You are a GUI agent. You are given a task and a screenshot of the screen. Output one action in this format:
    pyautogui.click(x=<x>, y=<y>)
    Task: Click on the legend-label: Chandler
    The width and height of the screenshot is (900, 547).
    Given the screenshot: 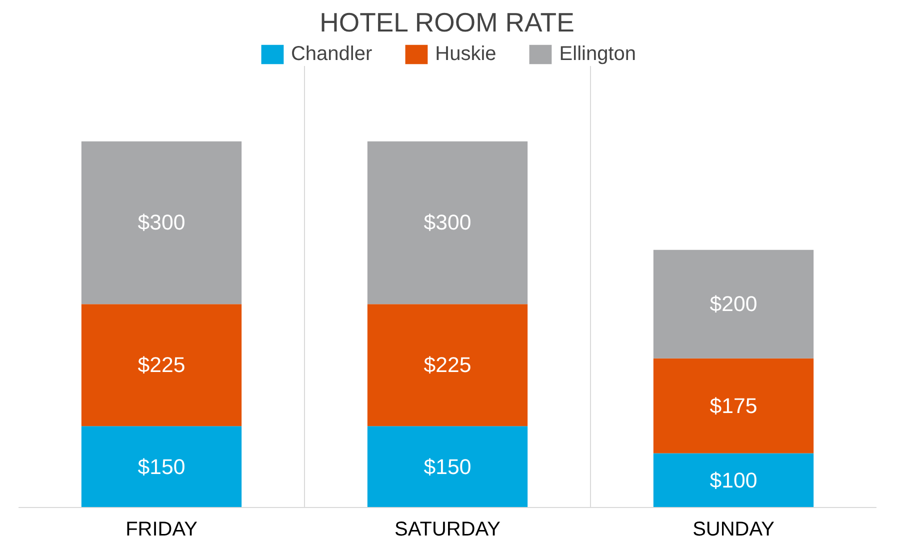 What is the action you would take?
    pyautogui.click(x=331, y=54)
    